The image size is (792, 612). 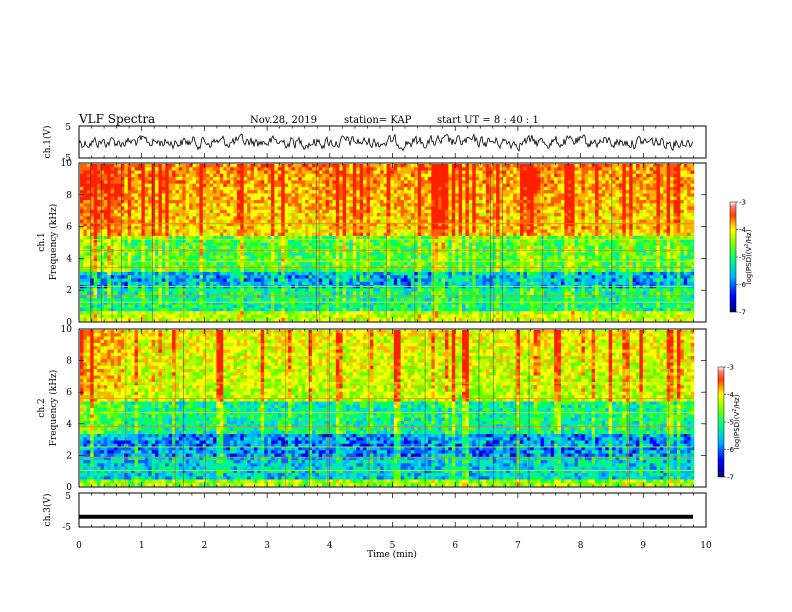 I want to click on ch2-colorbar-gradient, so click(x=721, y=422).